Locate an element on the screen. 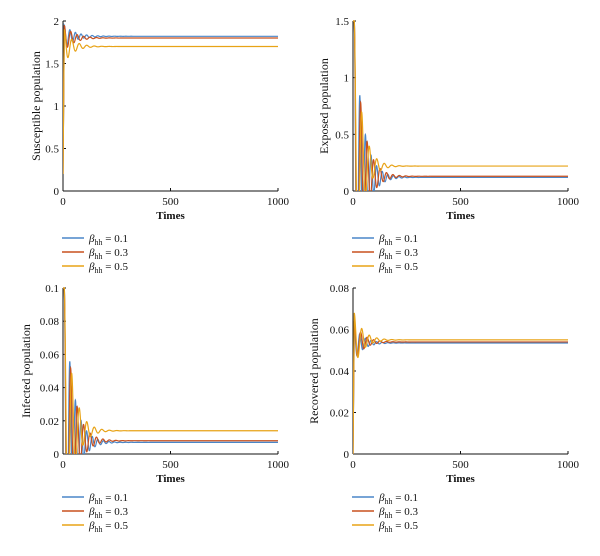  y-axis-title: Susceptible population is located at coordinates (36, 106).